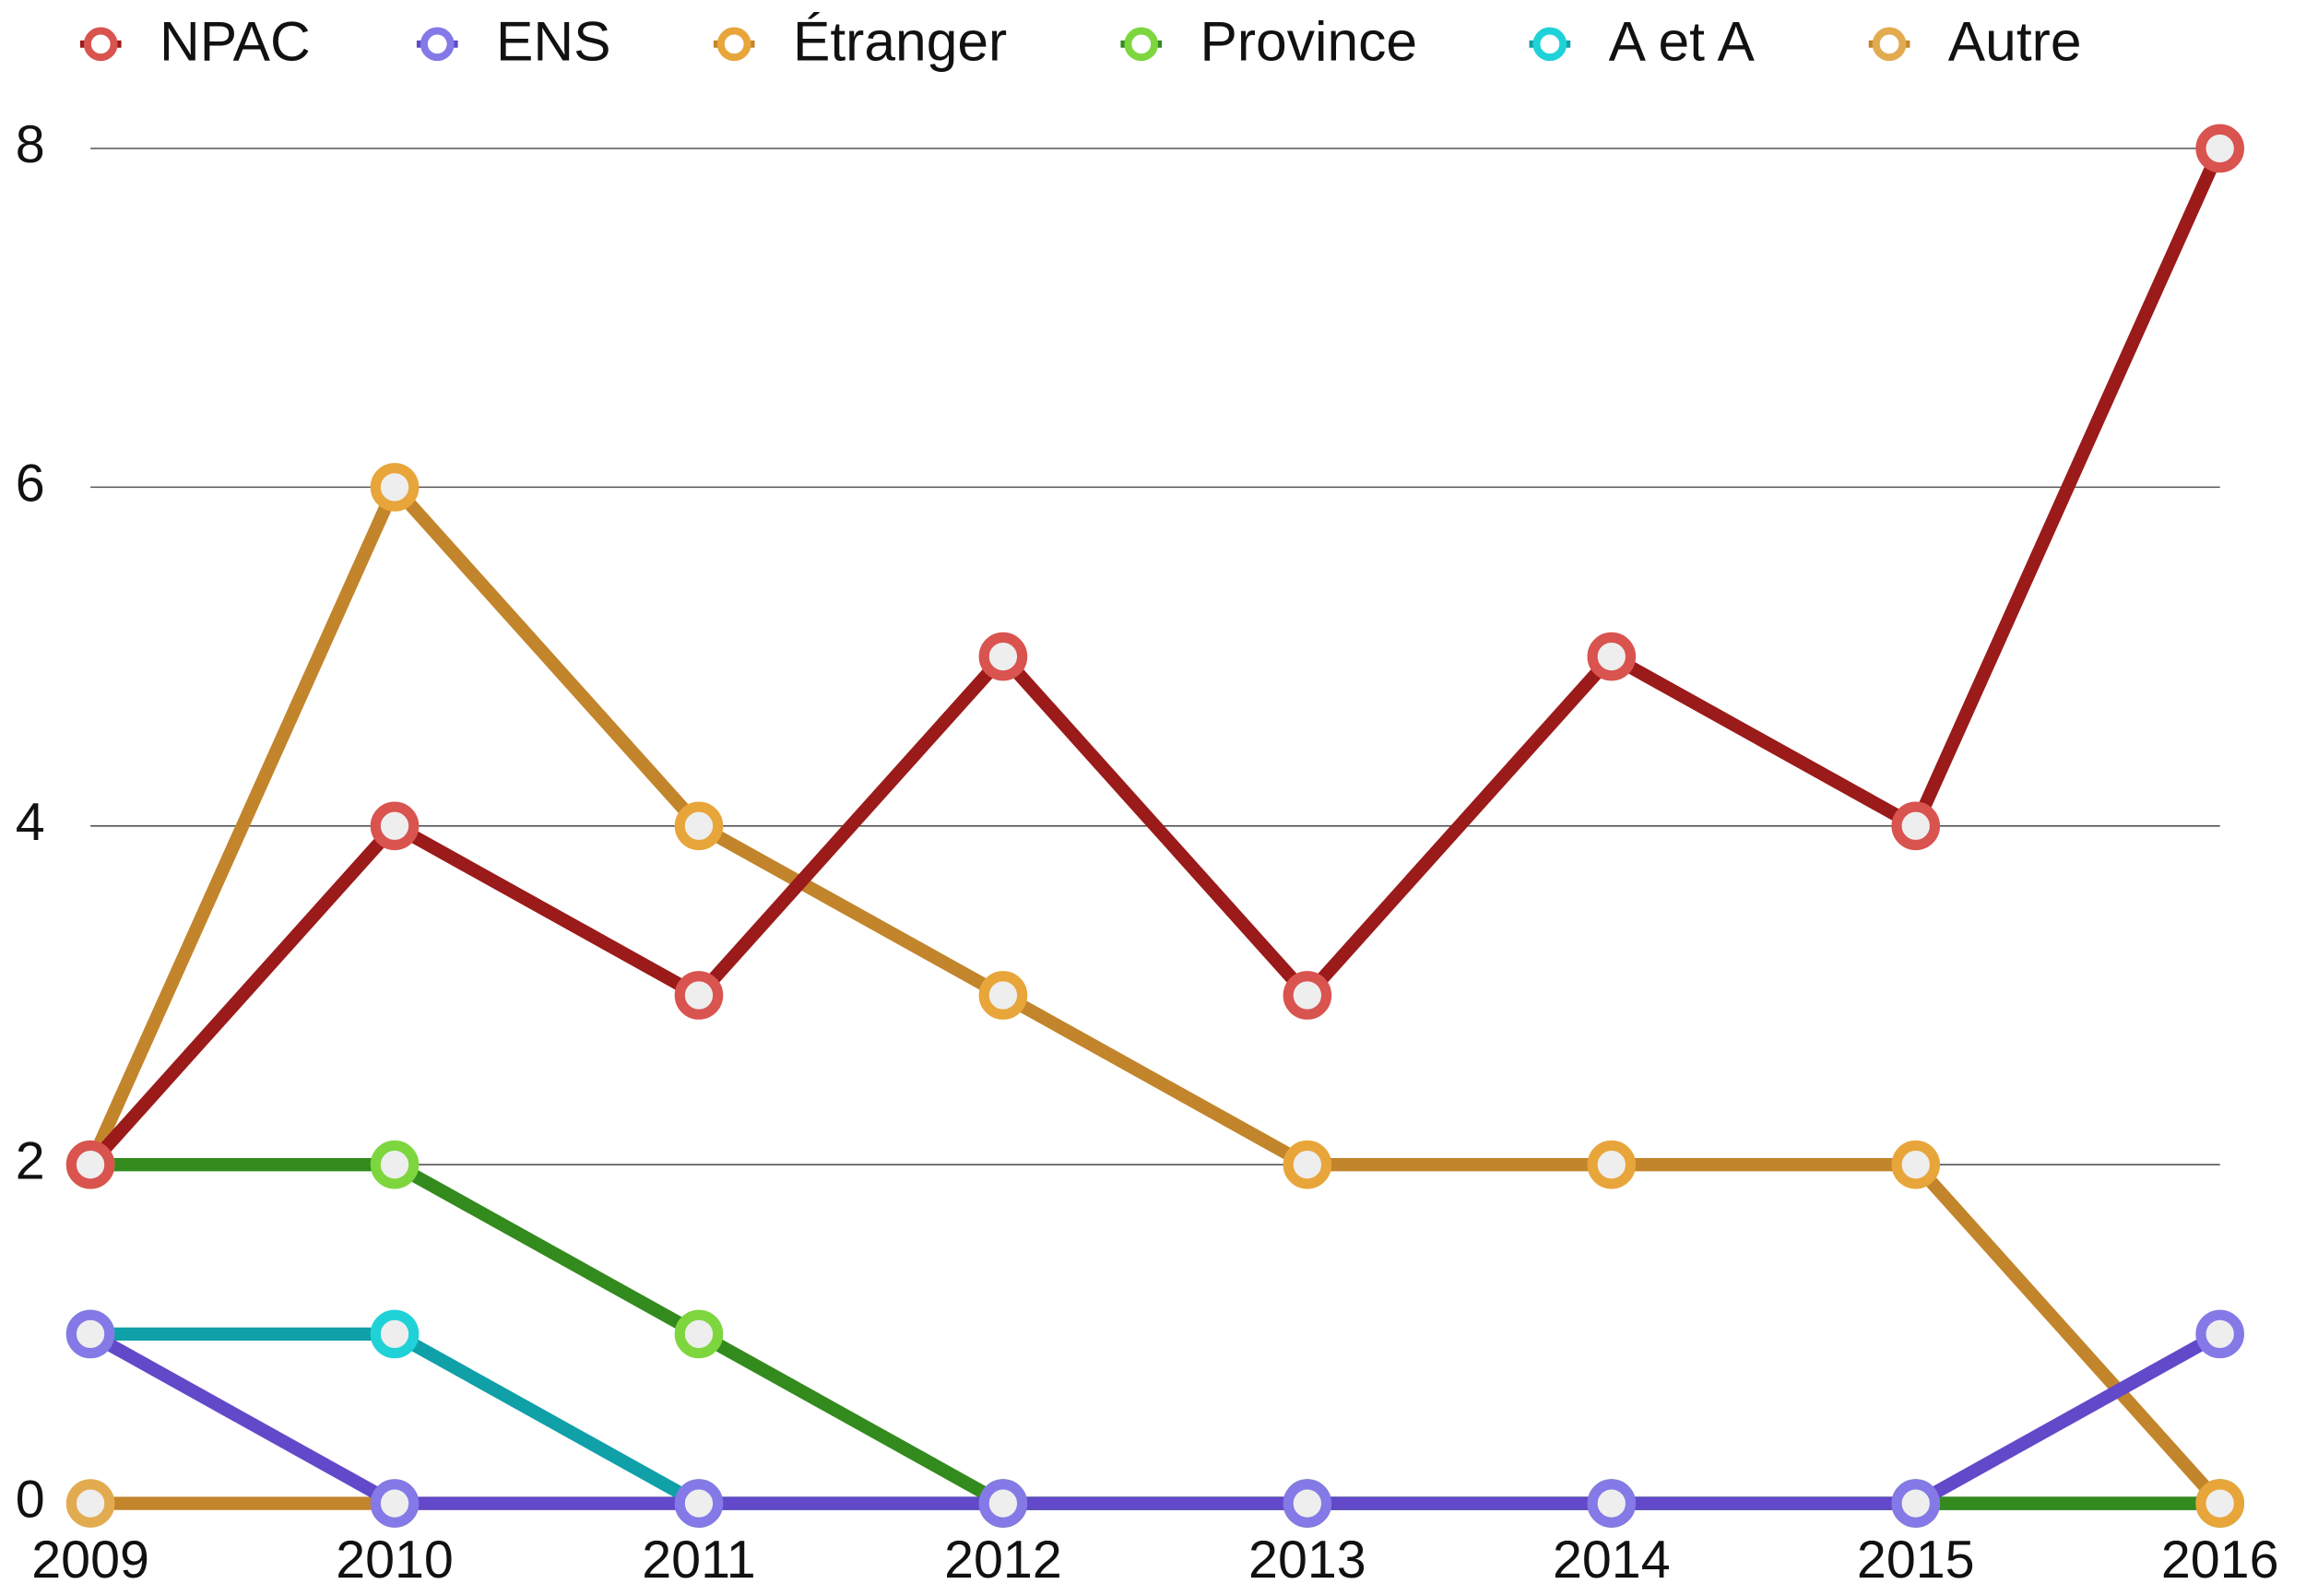 This screenshot has height=1596, width=2306. I want to click on legend-label: NPAC, so click(235, 40).